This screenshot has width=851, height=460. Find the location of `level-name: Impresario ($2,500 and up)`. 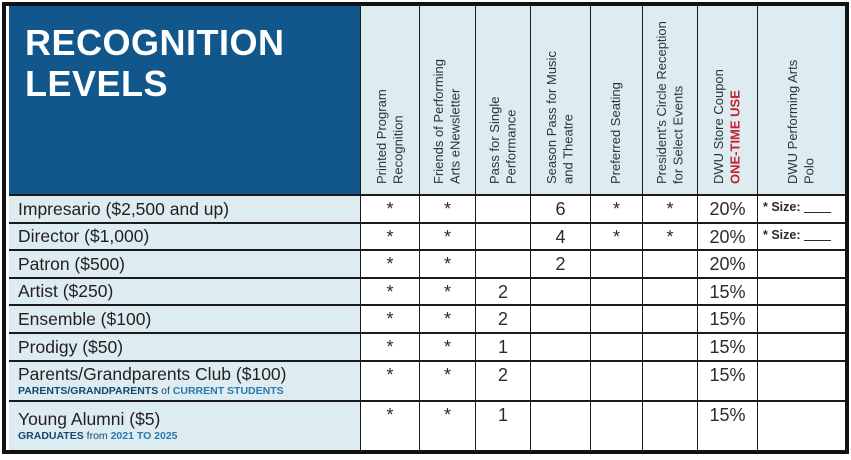

level-name: Impresario ($2,500 and up) is located at coordinates (124, 208).